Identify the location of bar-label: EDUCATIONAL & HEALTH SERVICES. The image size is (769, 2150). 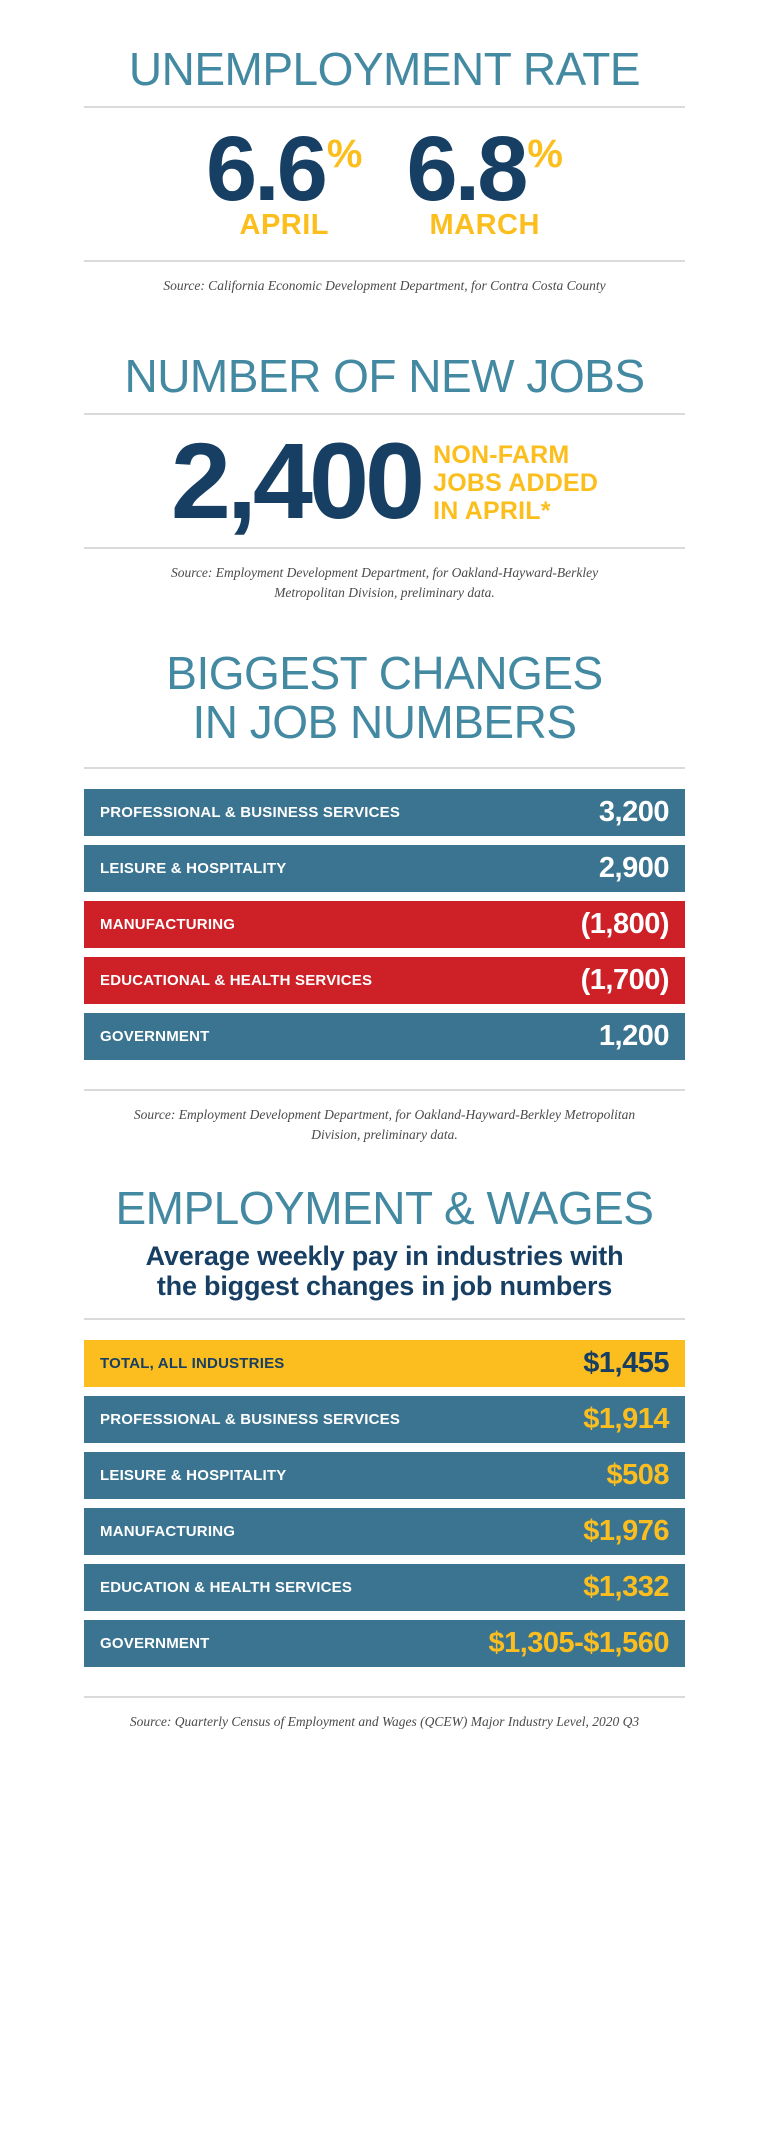
(236, 980).